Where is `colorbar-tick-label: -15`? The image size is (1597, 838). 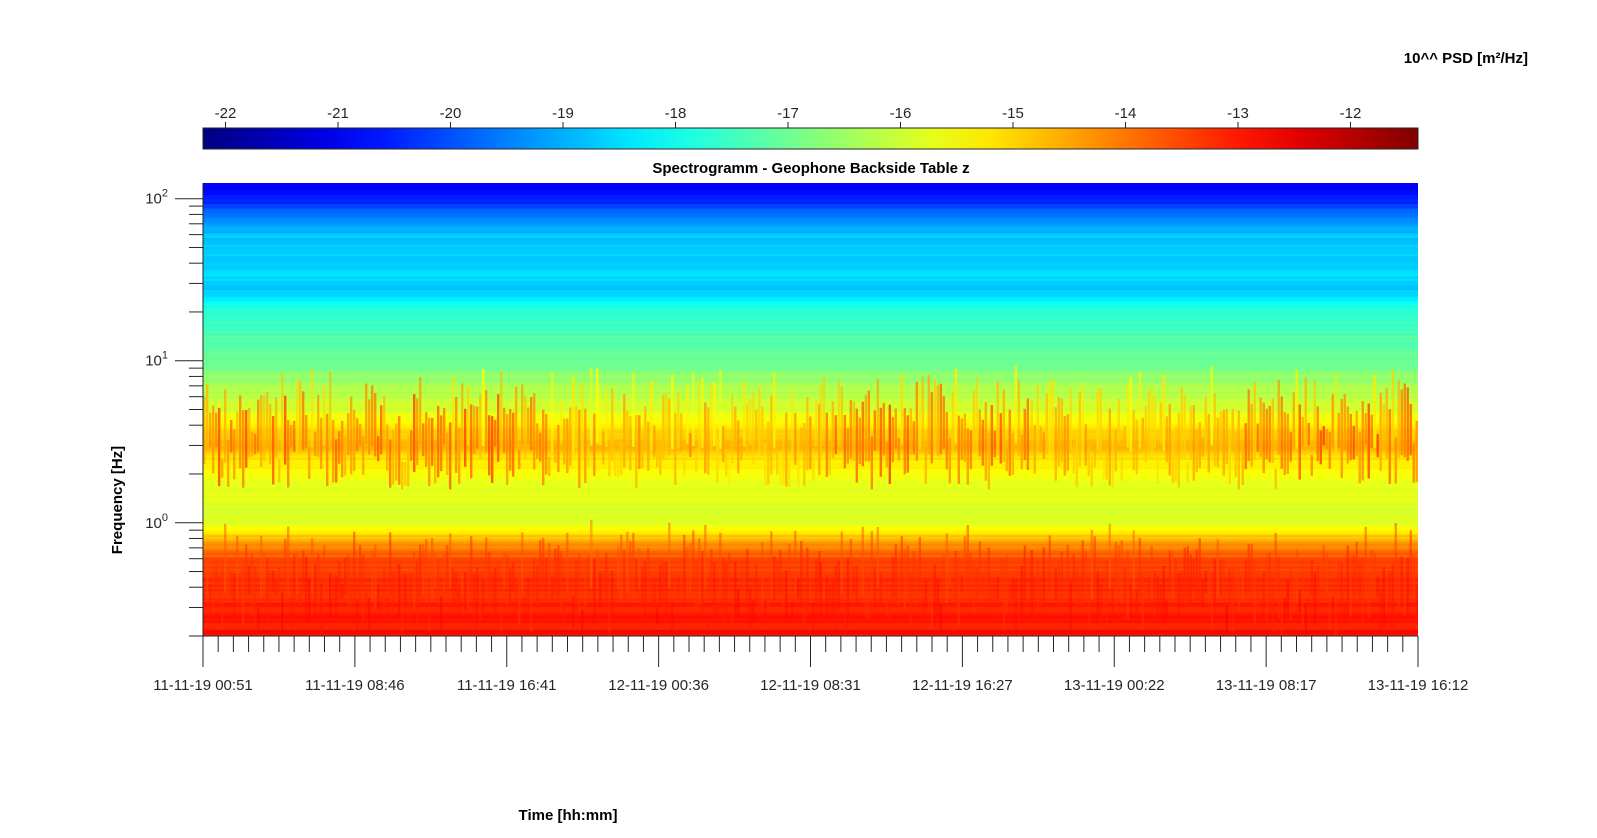
colorbar-tick-label: -15 is located at coordinates (1013, 113).